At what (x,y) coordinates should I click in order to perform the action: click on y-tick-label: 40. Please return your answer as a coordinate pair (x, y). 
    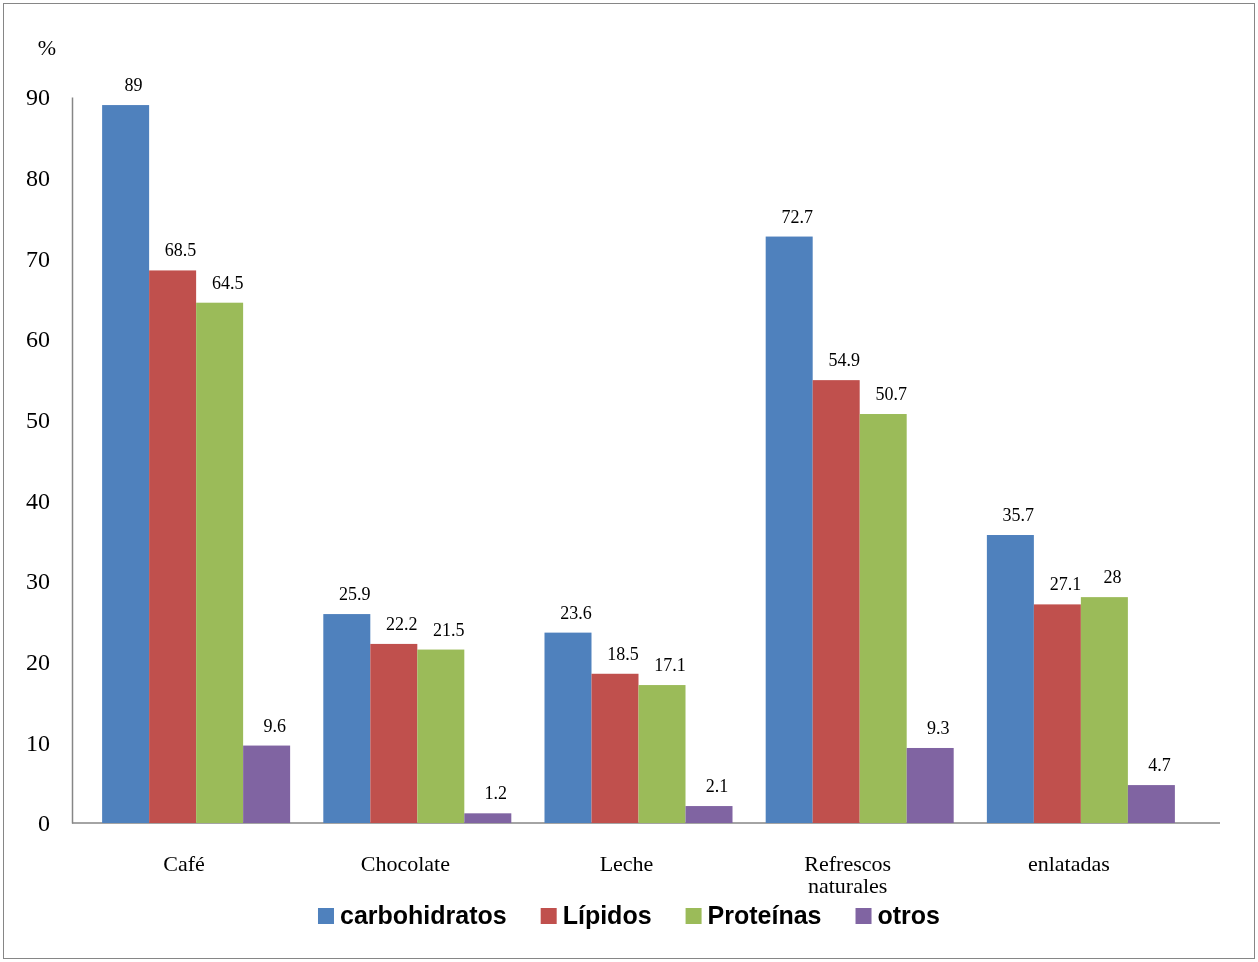
    Looking at the image, I should click on (38, 500).